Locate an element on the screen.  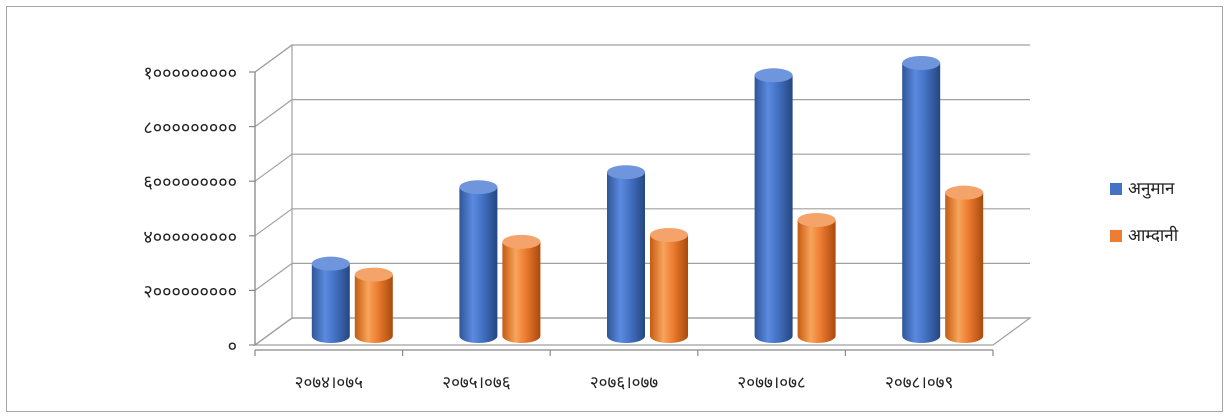
x-tick-label: २०७६।०७७ is located at coordinates (624, 383).